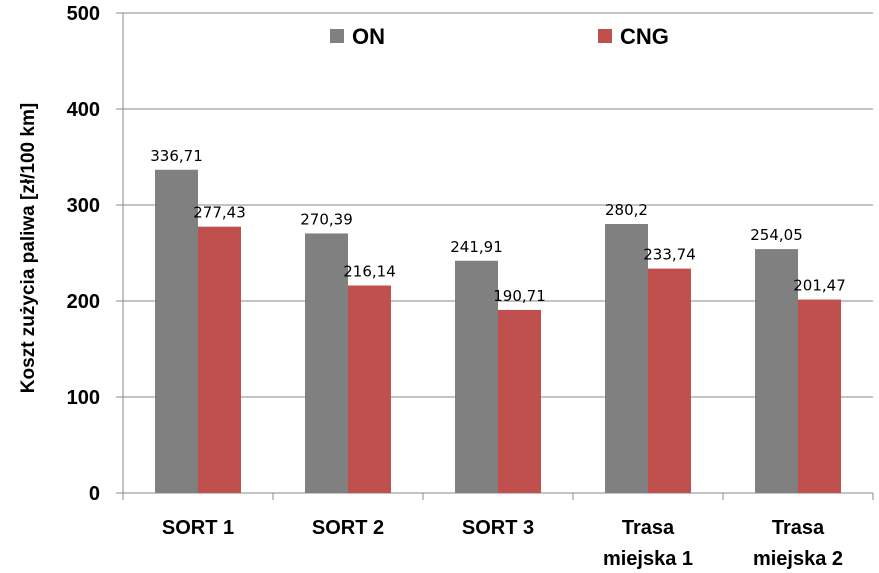 The height and width of the screenshot is (573, 879). What do you see at coordinates (776, 235) in the screenshot?
I see `data-label-on-5: 254,05` at bounding box center [776, 235].